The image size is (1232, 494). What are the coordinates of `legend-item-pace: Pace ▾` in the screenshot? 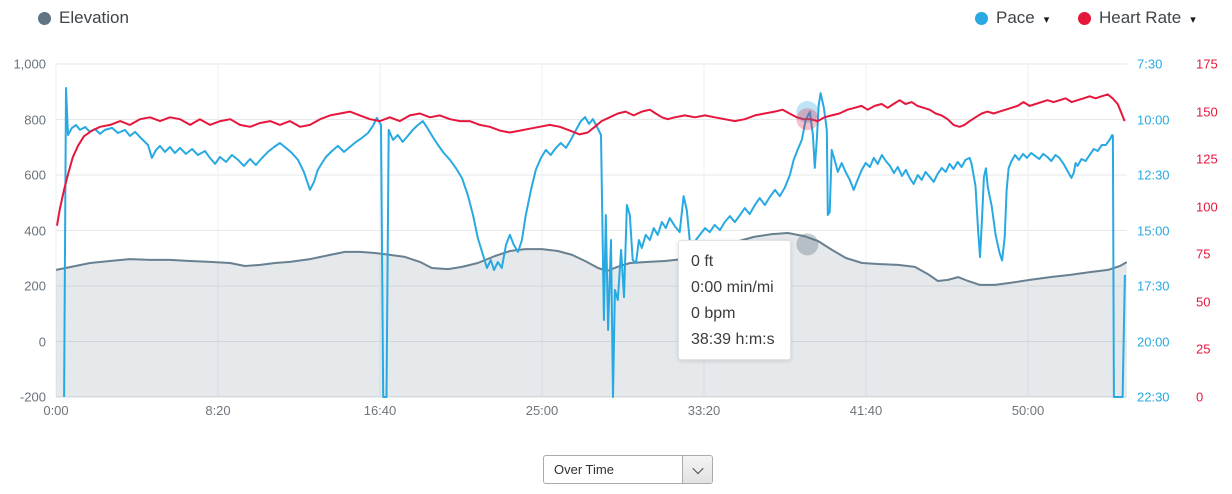 It's located at (1012, 18).